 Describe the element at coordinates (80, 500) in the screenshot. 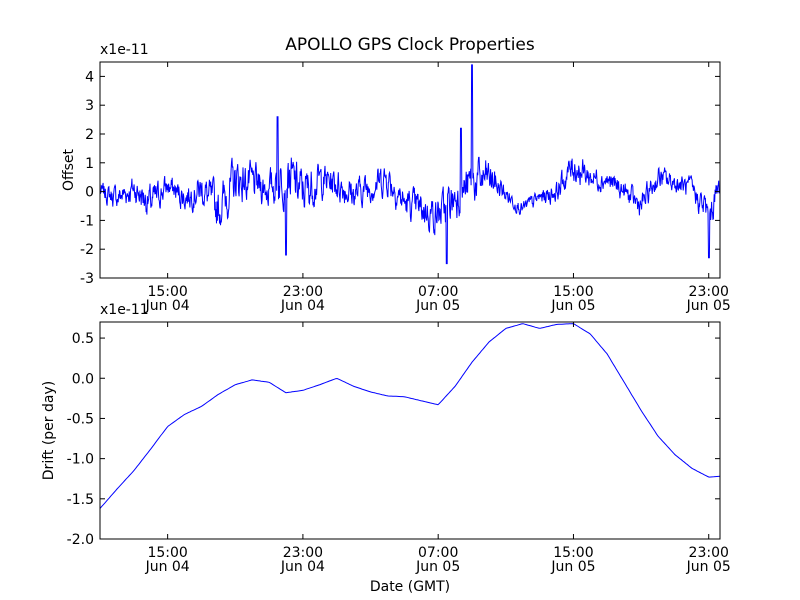

I see `y-tick-label: -1.5` at that location.